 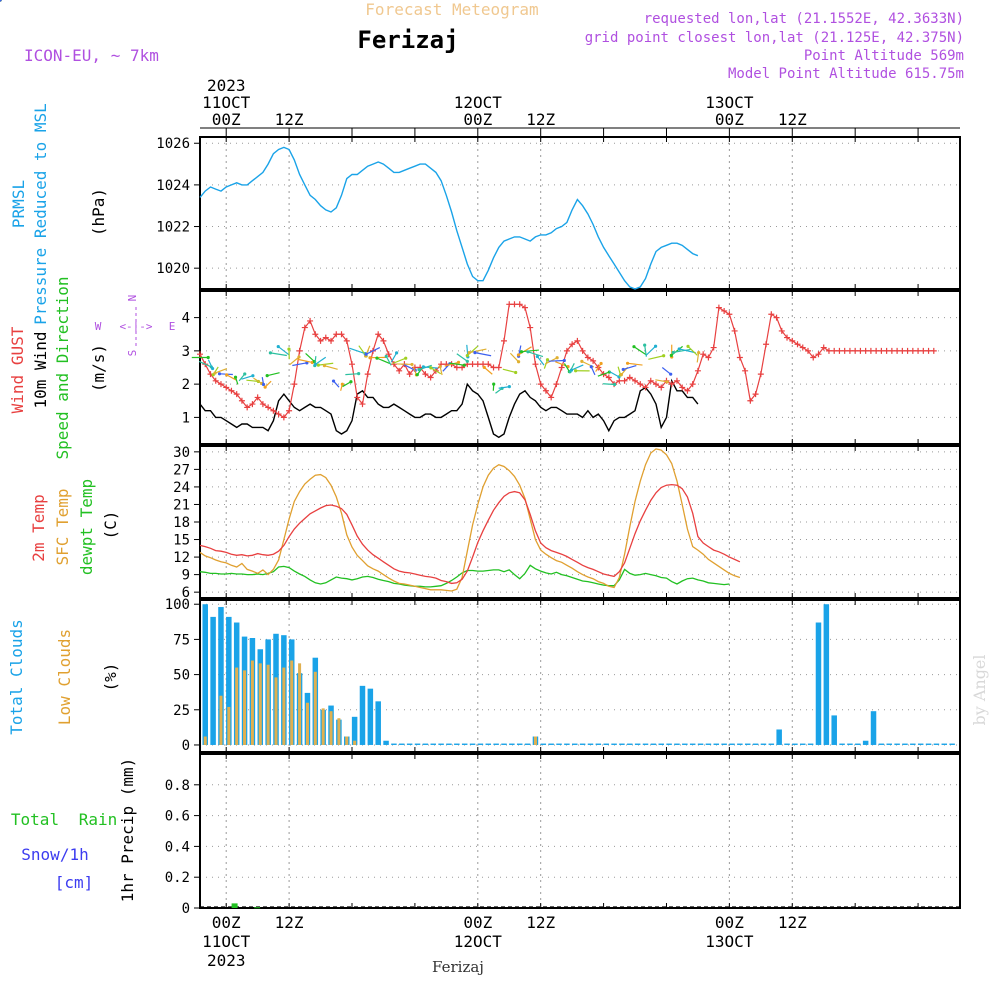 What do you see at coordinates (132, 353) in the screenshot?
I see `compass-s: S` at bounding box center [132, 353].